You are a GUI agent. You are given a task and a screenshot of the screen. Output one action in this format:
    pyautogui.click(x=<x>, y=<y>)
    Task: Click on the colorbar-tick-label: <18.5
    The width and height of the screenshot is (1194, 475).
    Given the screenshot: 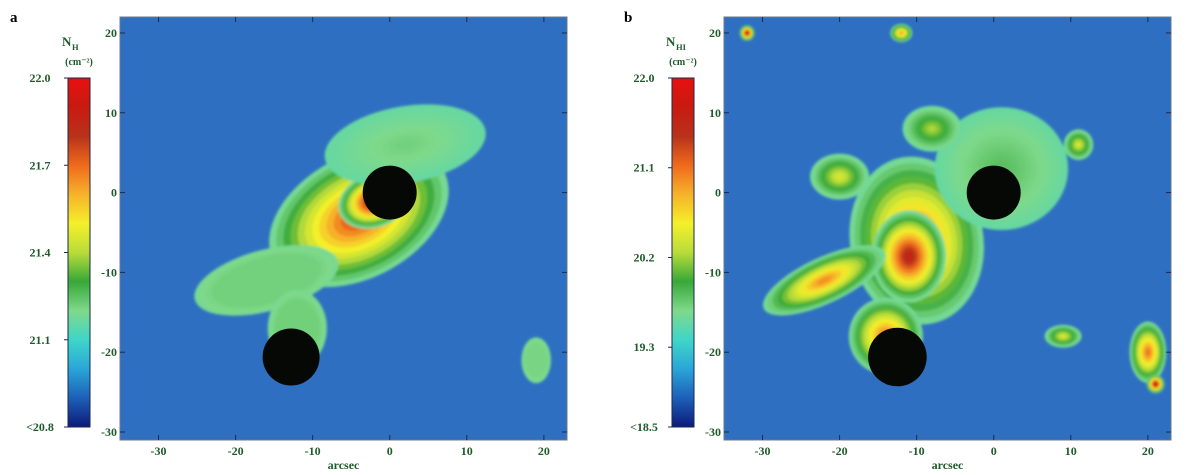 What is the action you would take?
    pyautogui.click(x=644, y=427)
    